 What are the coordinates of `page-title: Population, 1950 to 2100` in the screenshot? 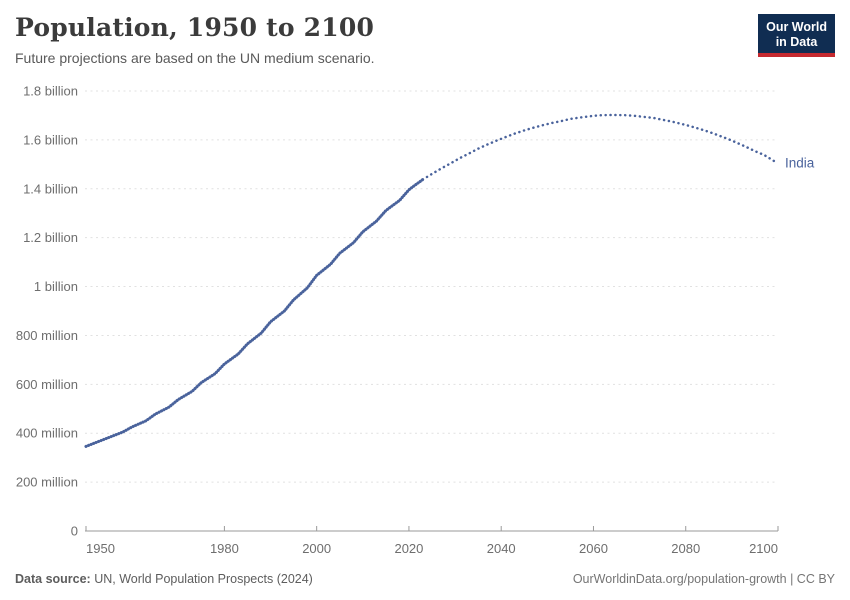 It's located at (195, 27).